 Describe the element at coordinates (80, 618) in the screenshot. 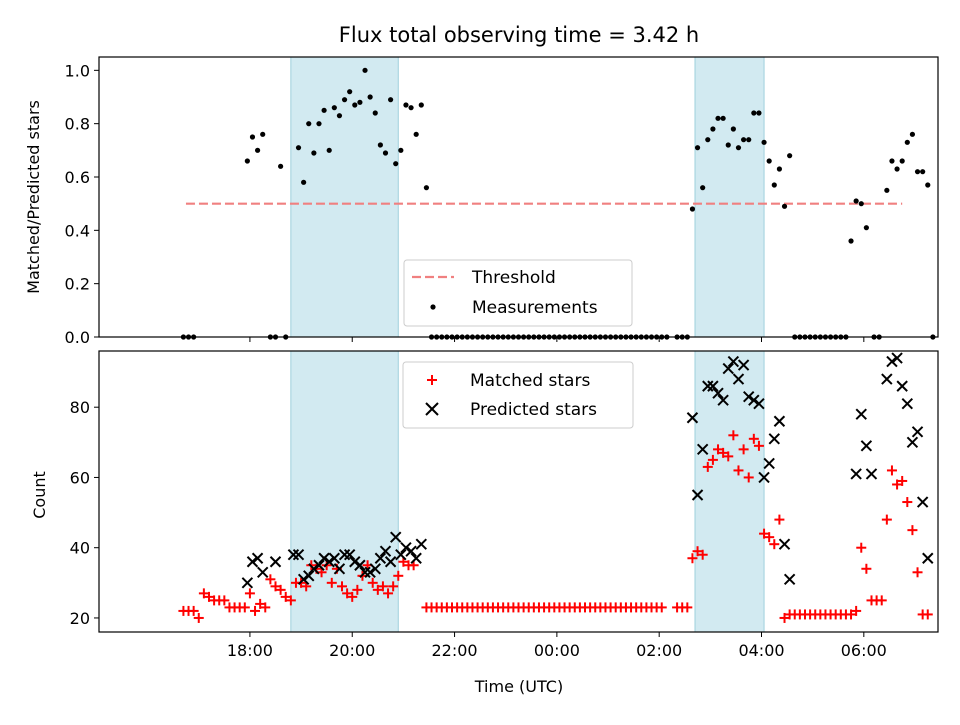

I see `y-tick-label: 20` at that location.